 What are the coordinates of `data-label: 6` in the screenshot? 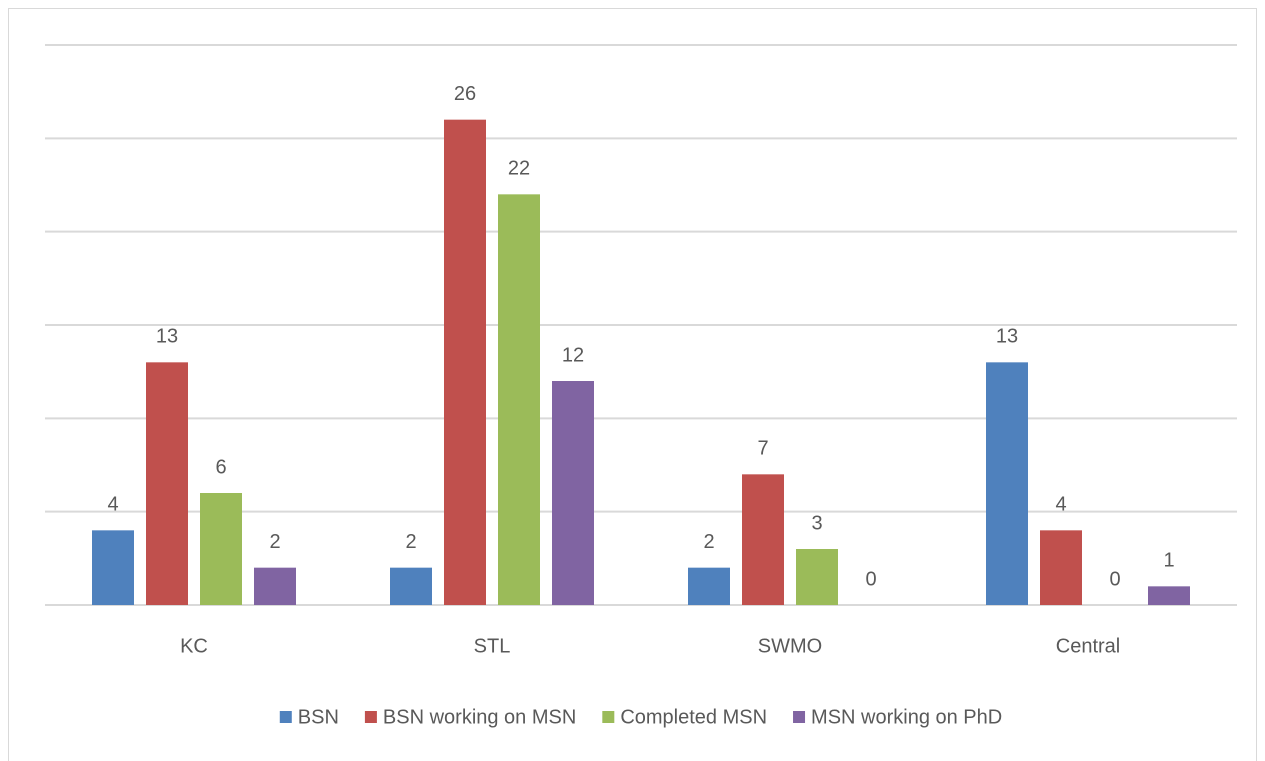 It's located at (220, 467).